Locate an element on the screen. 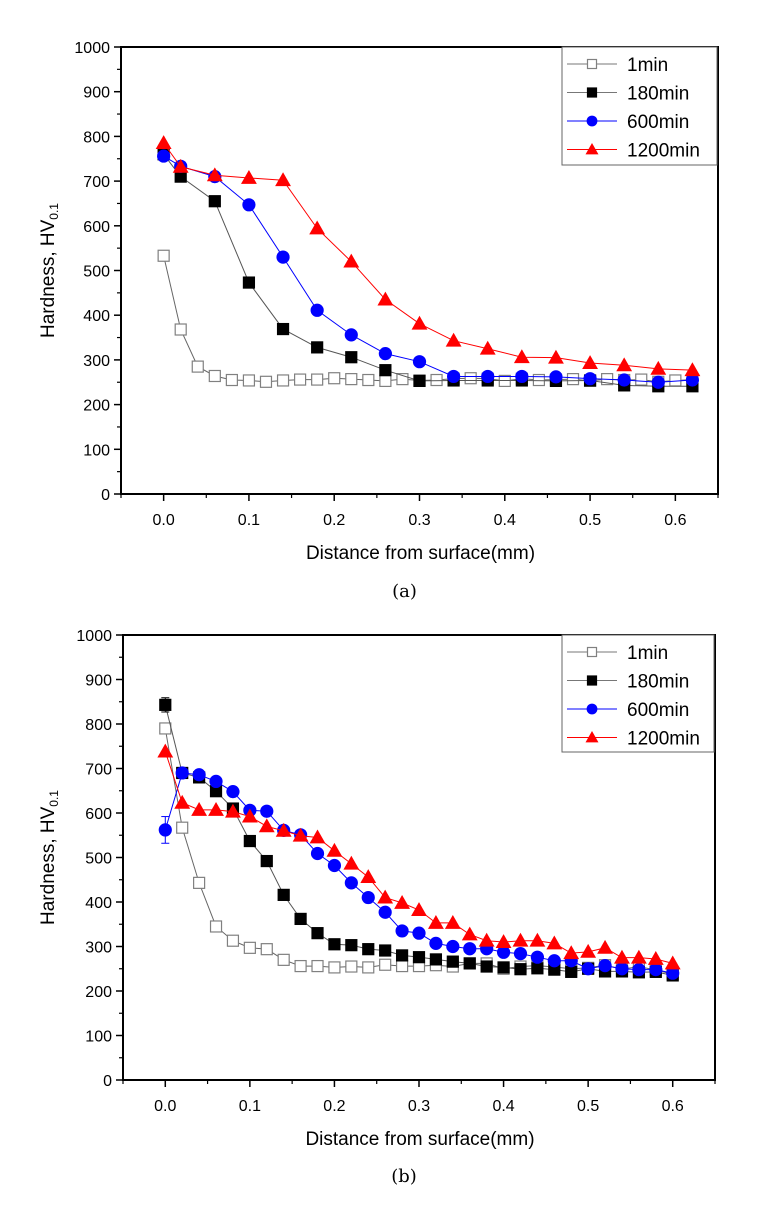  series-line is located at coordinates (428, 319).